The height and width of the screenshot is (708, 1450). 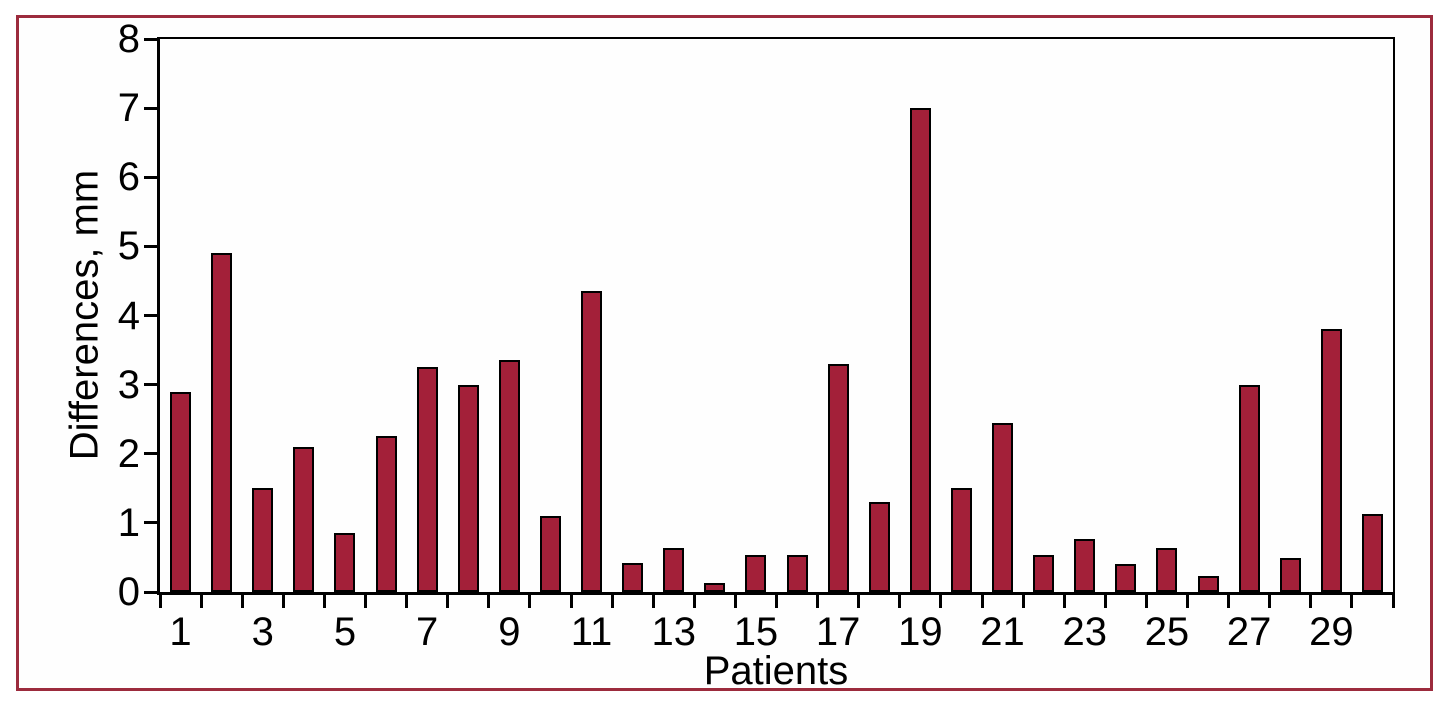 What do you see at coordinates (920, 632) in the screenshot?
I see `x-tick-label-19: 19` at bounding box center [920, 632].